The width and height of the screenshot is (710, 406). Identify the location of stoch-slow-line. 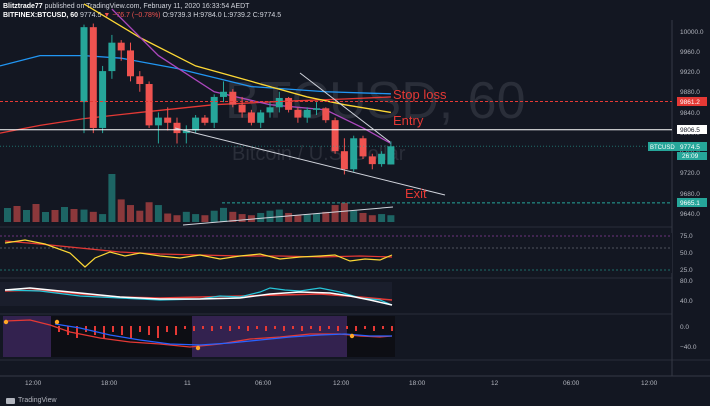
(198, 295).